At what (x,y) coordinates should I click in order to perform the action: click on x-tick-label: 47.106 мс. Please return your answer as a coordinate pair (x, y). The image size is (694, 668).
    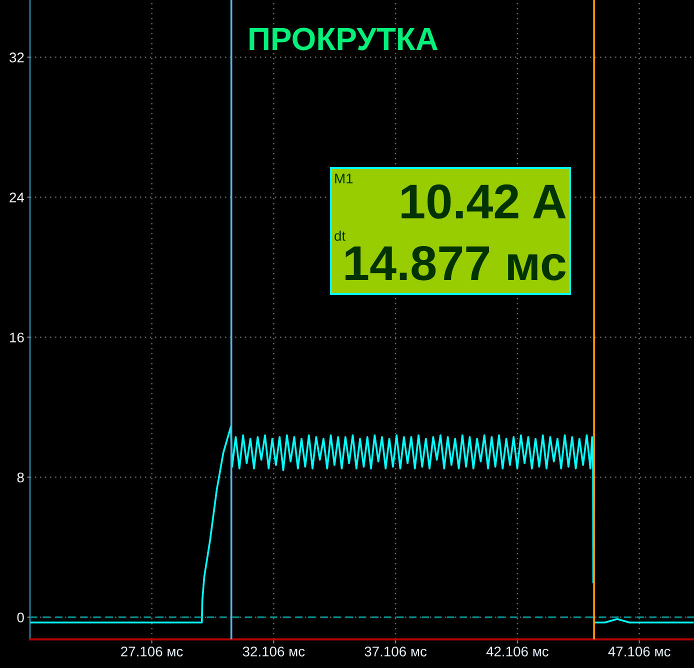
    Looking at the image, I should click on (639, 651).